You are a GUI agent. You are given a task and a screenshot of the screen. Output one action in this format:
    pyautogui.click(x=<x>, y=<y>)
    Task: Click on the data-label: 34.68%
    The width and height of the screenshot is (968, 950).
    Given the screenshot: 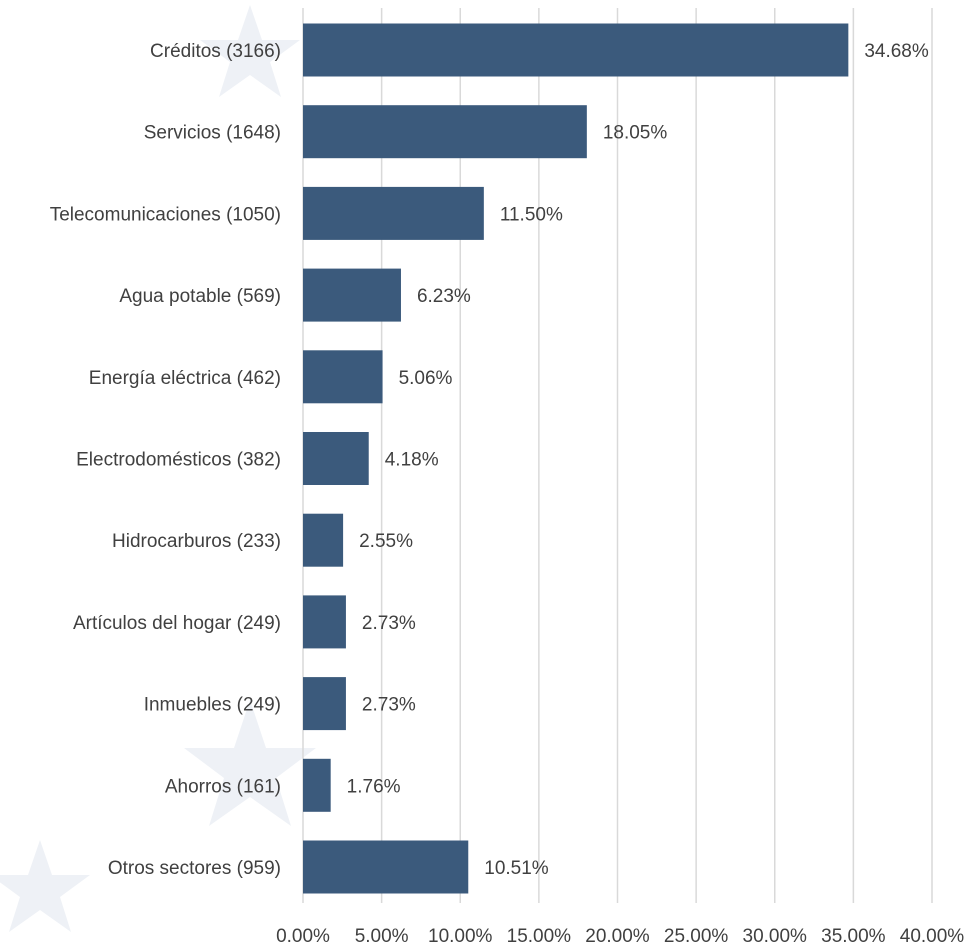 What is the action you would take?
    pyautogui.click(x=896, y=51)
    